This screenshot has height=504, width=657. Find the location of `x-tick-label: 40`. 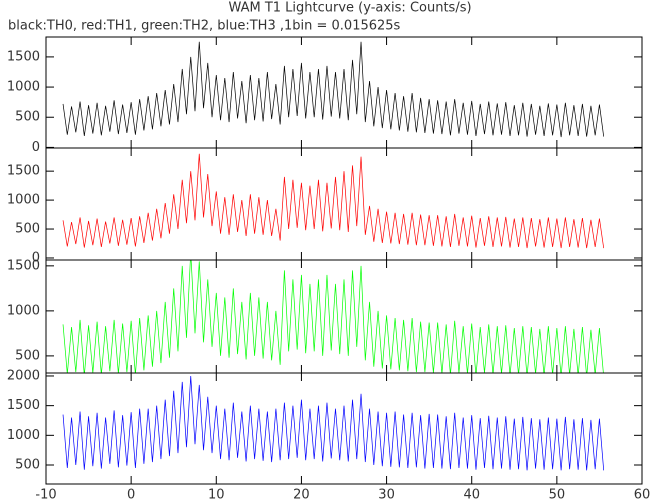

x-tick-label: 40 is located at coordinates (471, 495).